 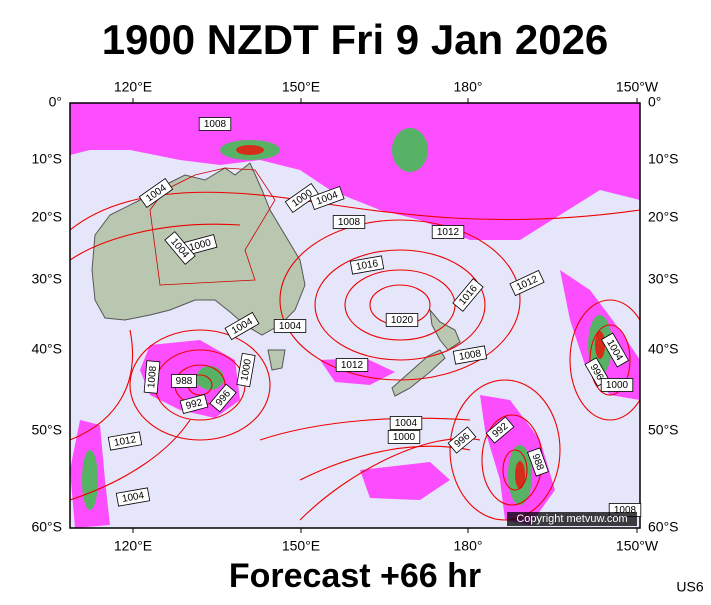 What do you see at coordinates (663, 217) in the screenshot?
I see `right-lat-label: 20°S` at bounding box center [663, 217].